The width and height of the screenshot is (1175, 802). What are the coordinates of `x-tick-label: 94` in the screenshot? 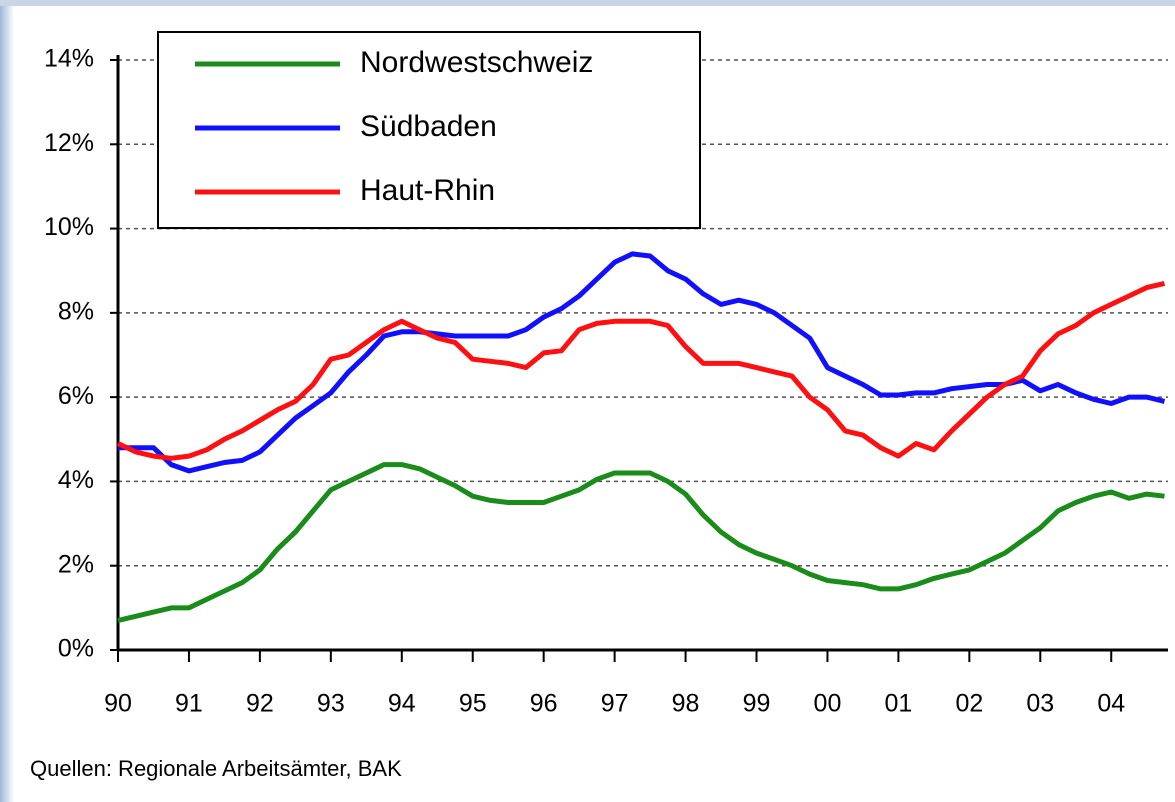 It's located at (402, 704).